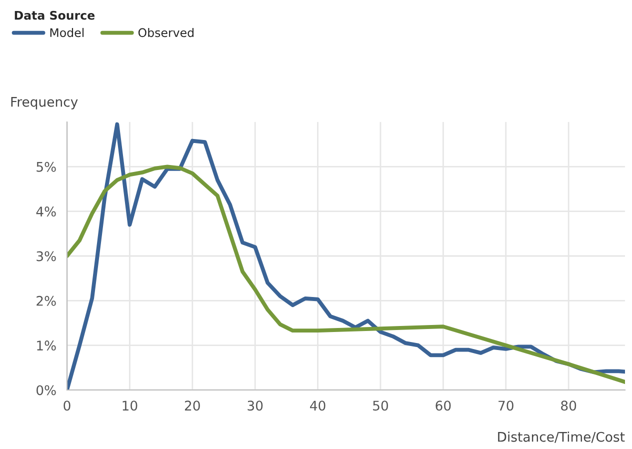  I want to click on y-axis-title: Frequency, so click(44, 103).